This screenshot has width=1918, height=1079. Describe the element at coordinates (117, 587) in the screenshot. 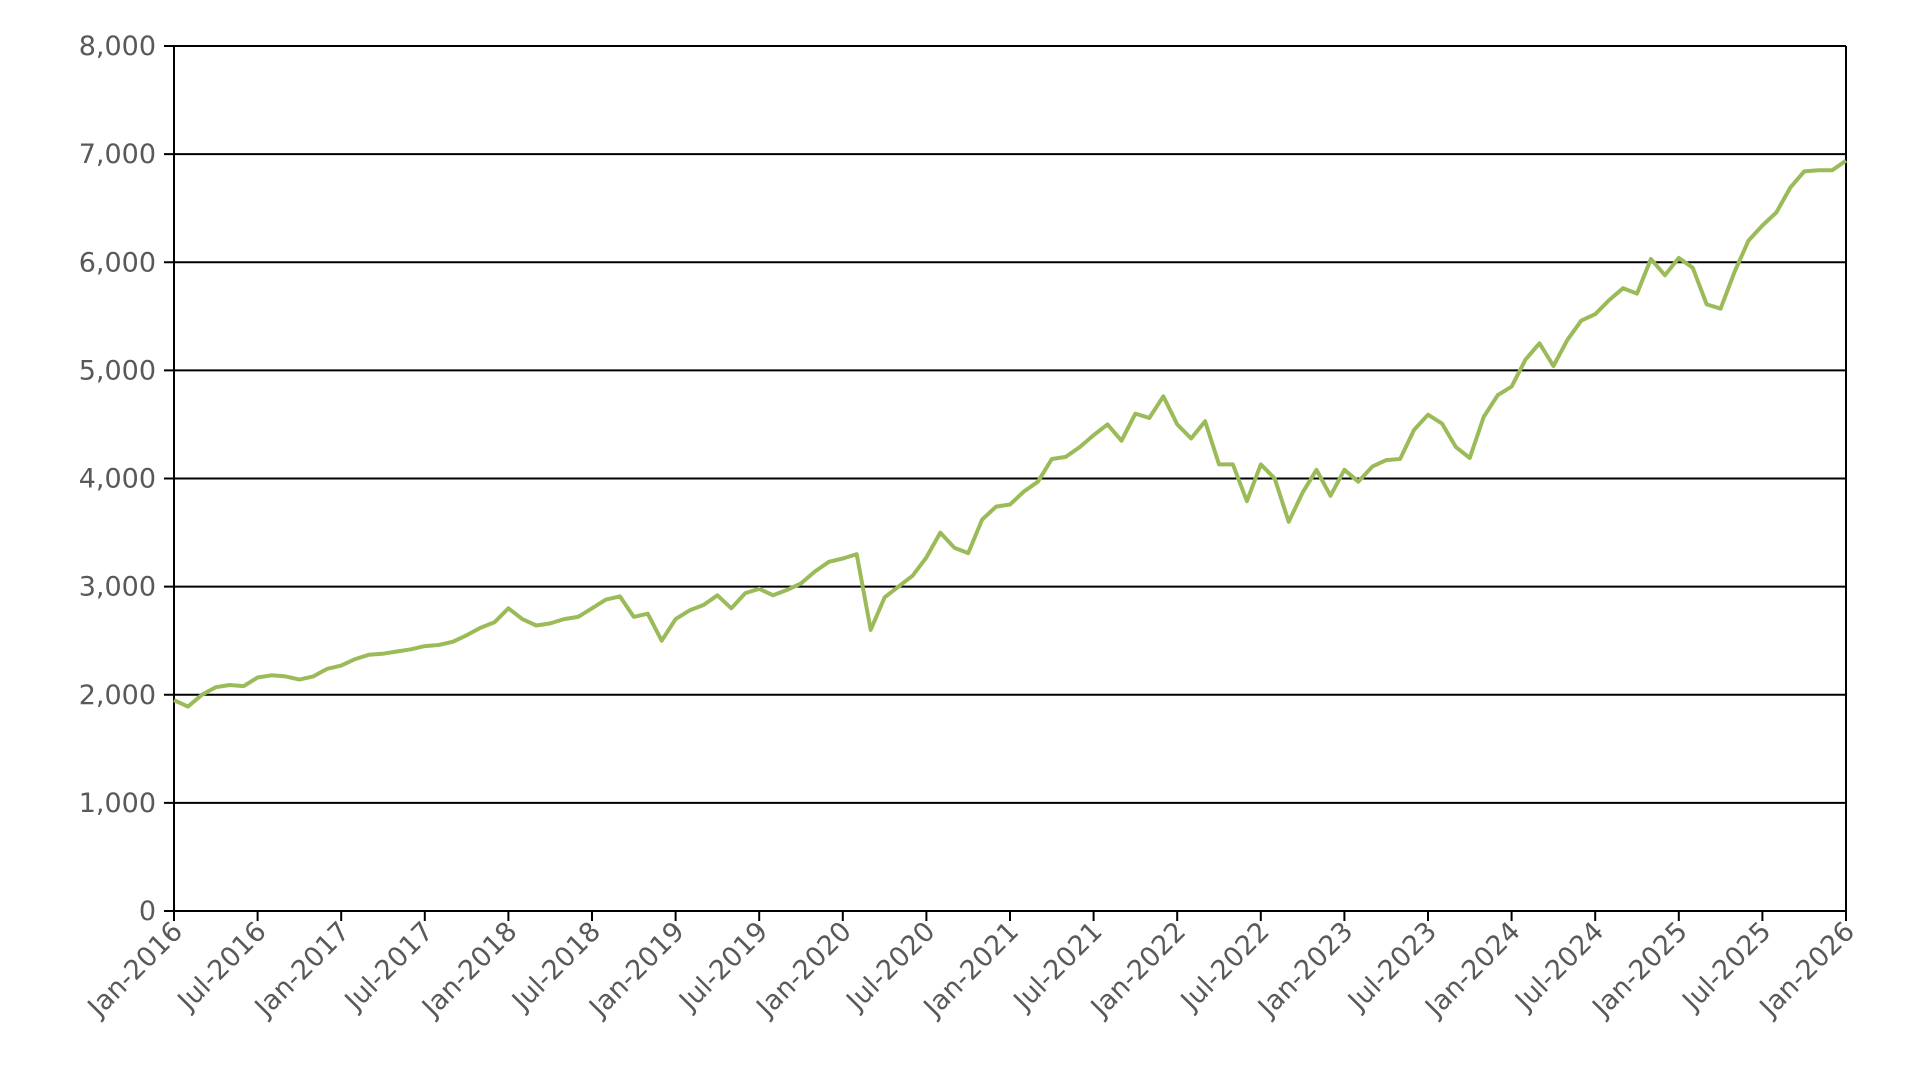

I see `y-tick-label: 3,000` at that location.